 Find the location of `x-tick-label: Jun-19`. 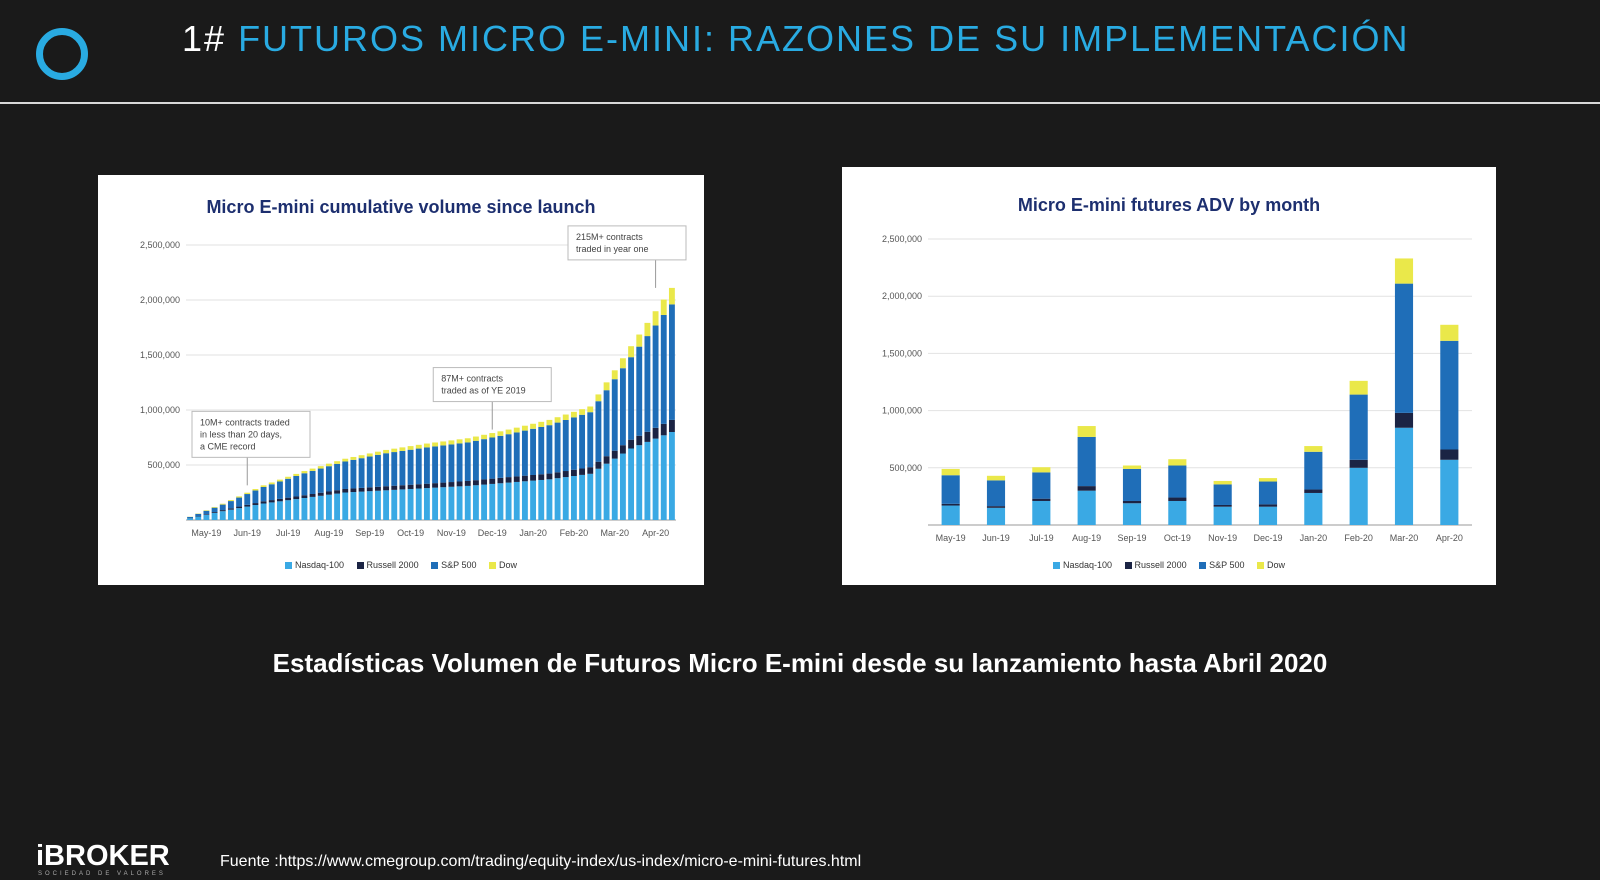

x-tick-label: Jun-19 is located at coordinates (996, 538).